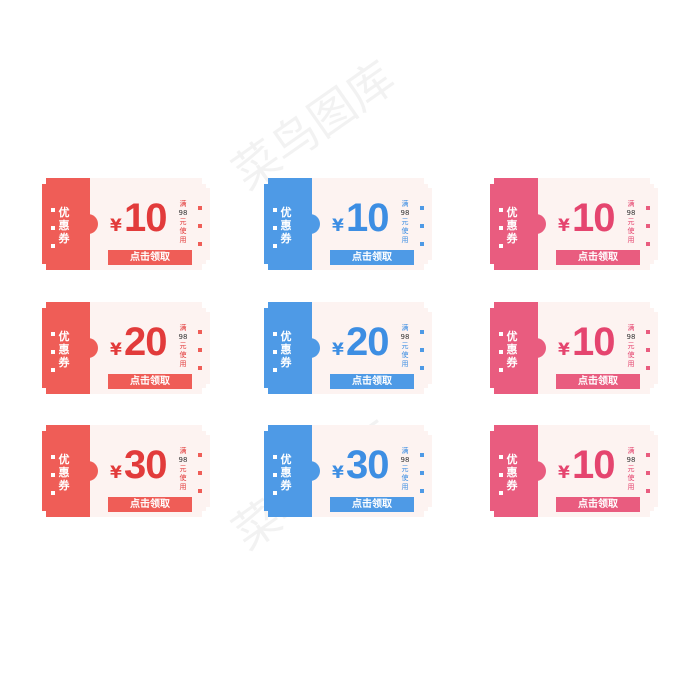 Image resolution: width=700 pixels, height=700 pixels. I want to click on coupon-red: 优惠券 ¥ 10 满 98 元使用 点击领取, so click(126, 224).